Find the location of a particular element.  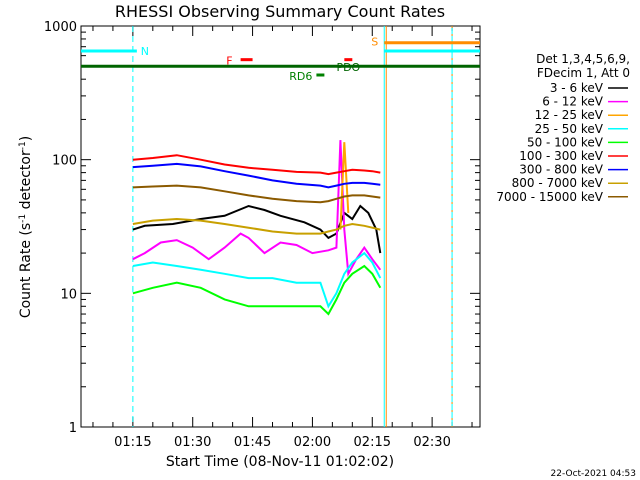

flag-label-rd6: RD6 is located at coordinates (300, 76).